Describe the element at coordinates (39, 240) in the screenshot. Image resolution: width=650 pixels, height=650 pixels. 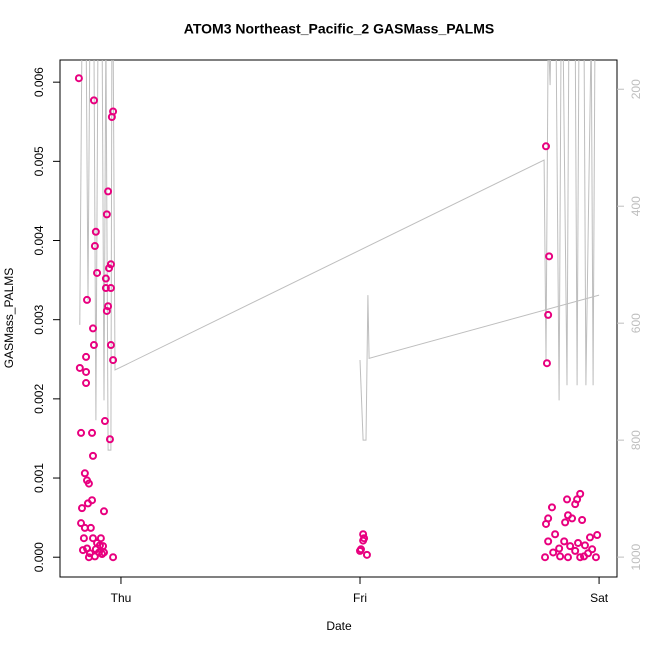
I see `y-tick-label: 0.004` at that location.